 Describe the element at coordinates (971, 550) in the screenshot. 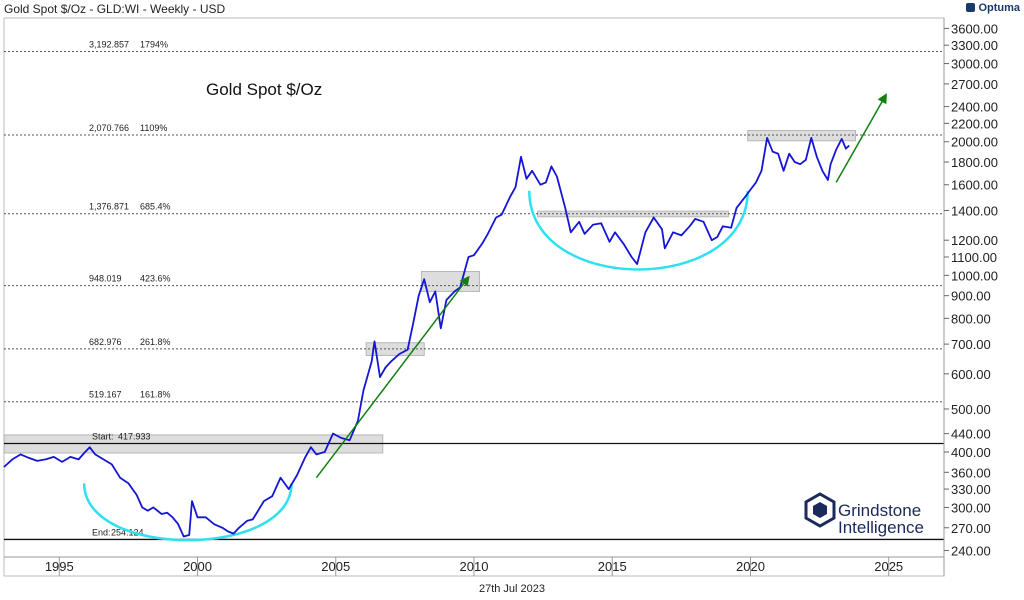

I see `y-tick-label: 240.00` at that location.